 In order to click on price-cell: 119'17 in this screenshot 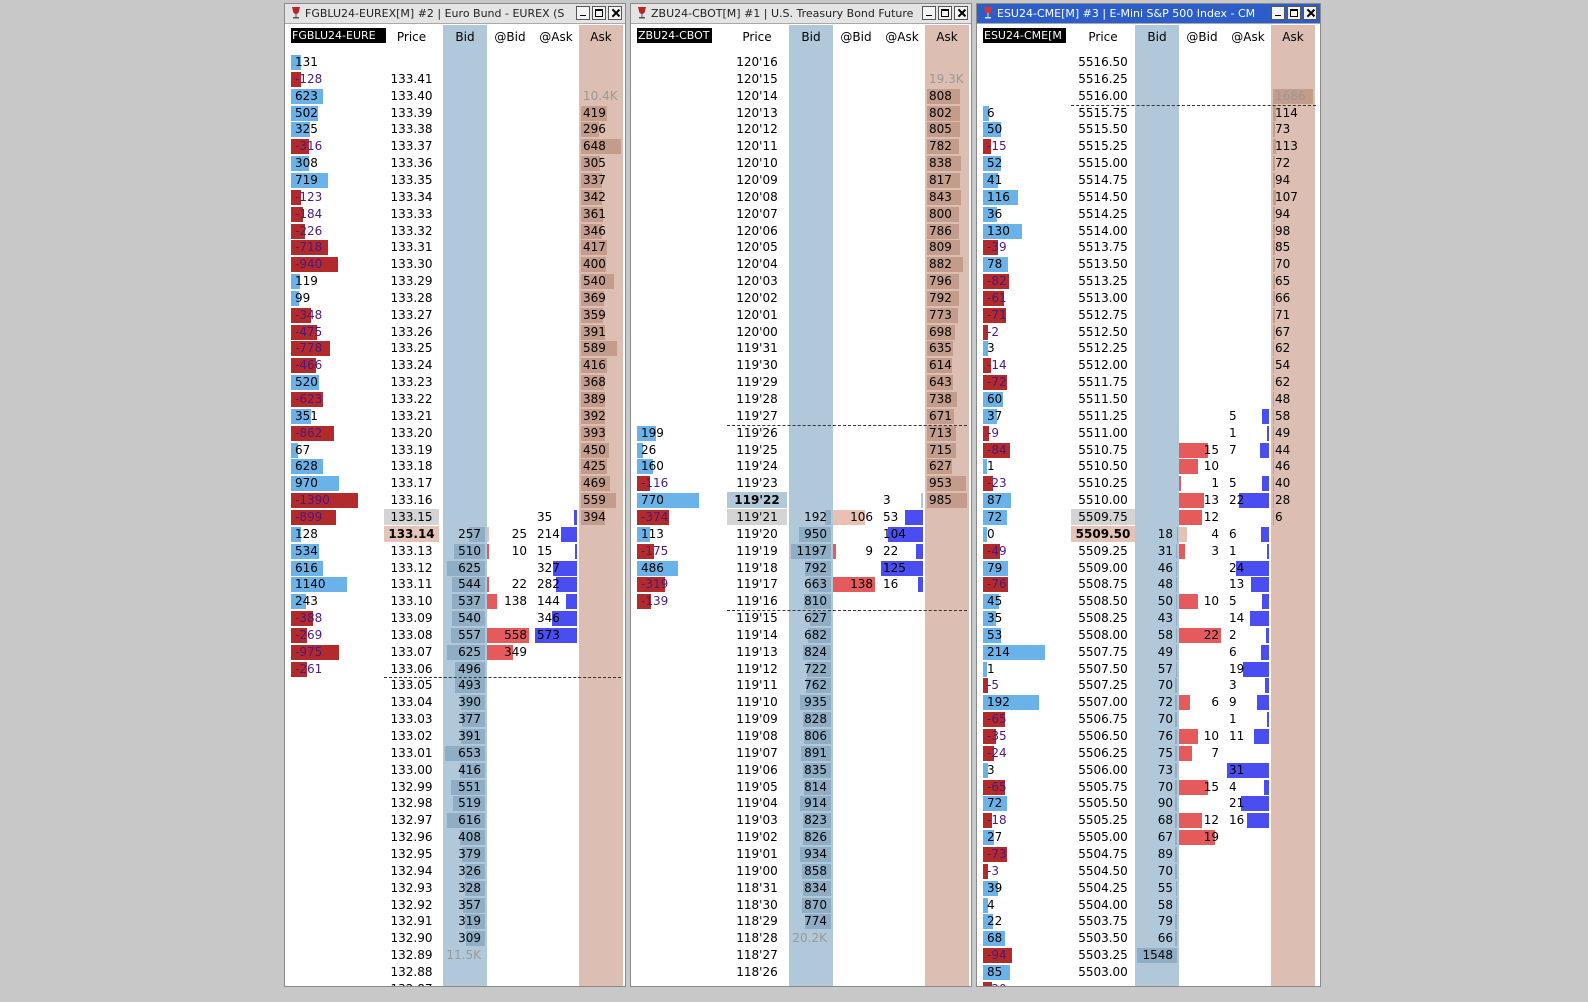, I will do `click(757, 584)`.